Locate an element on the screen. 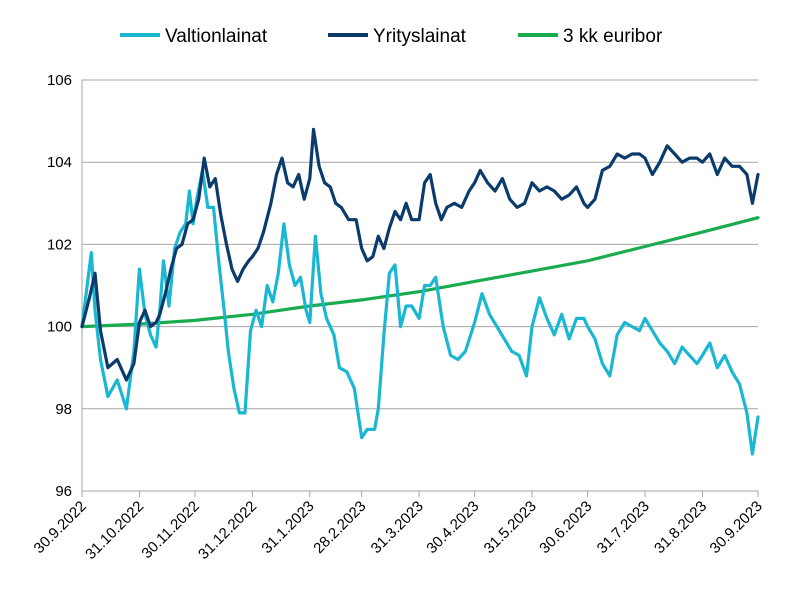  x-tick-label: 30.4.2023 is located at coordinates (452, 527).